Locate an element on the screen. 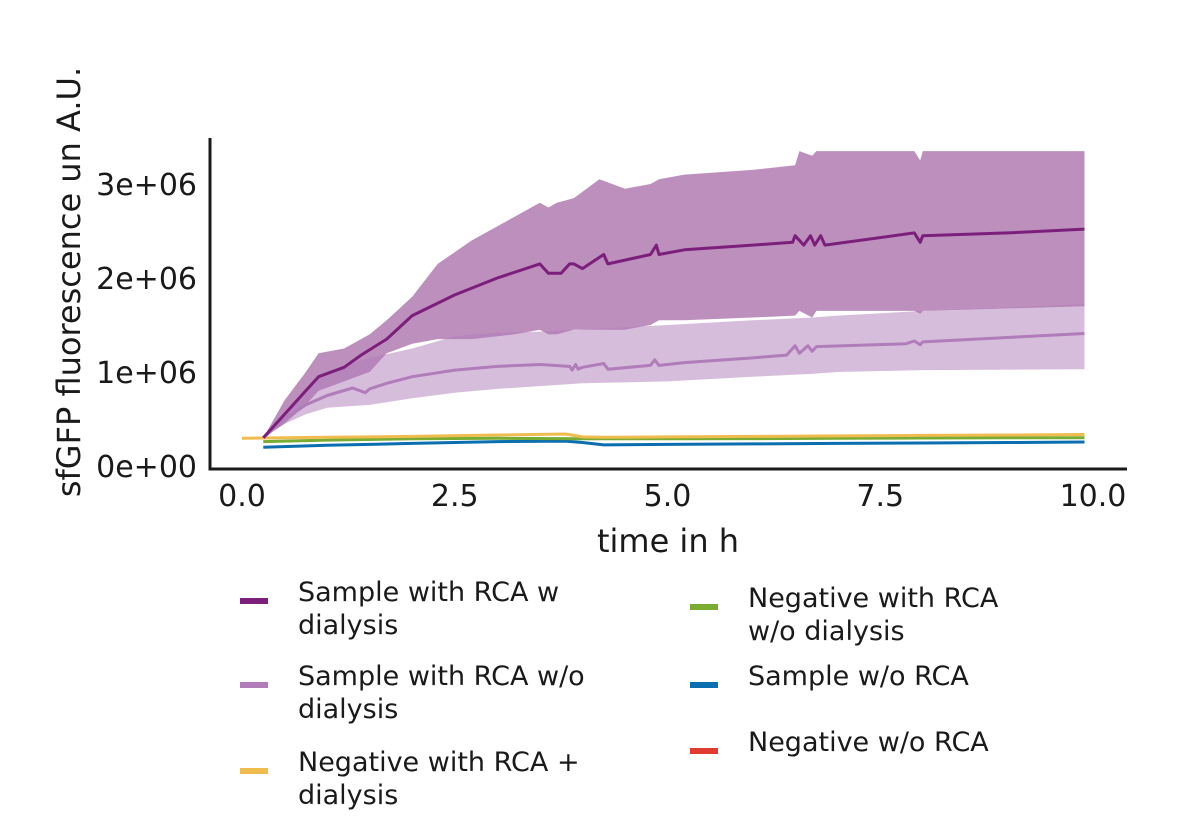 Image resolution: width=1200 pixels, height=831 pixels. legend-label: Sample with RCA w dialysis is located at coordinates (429, 609).